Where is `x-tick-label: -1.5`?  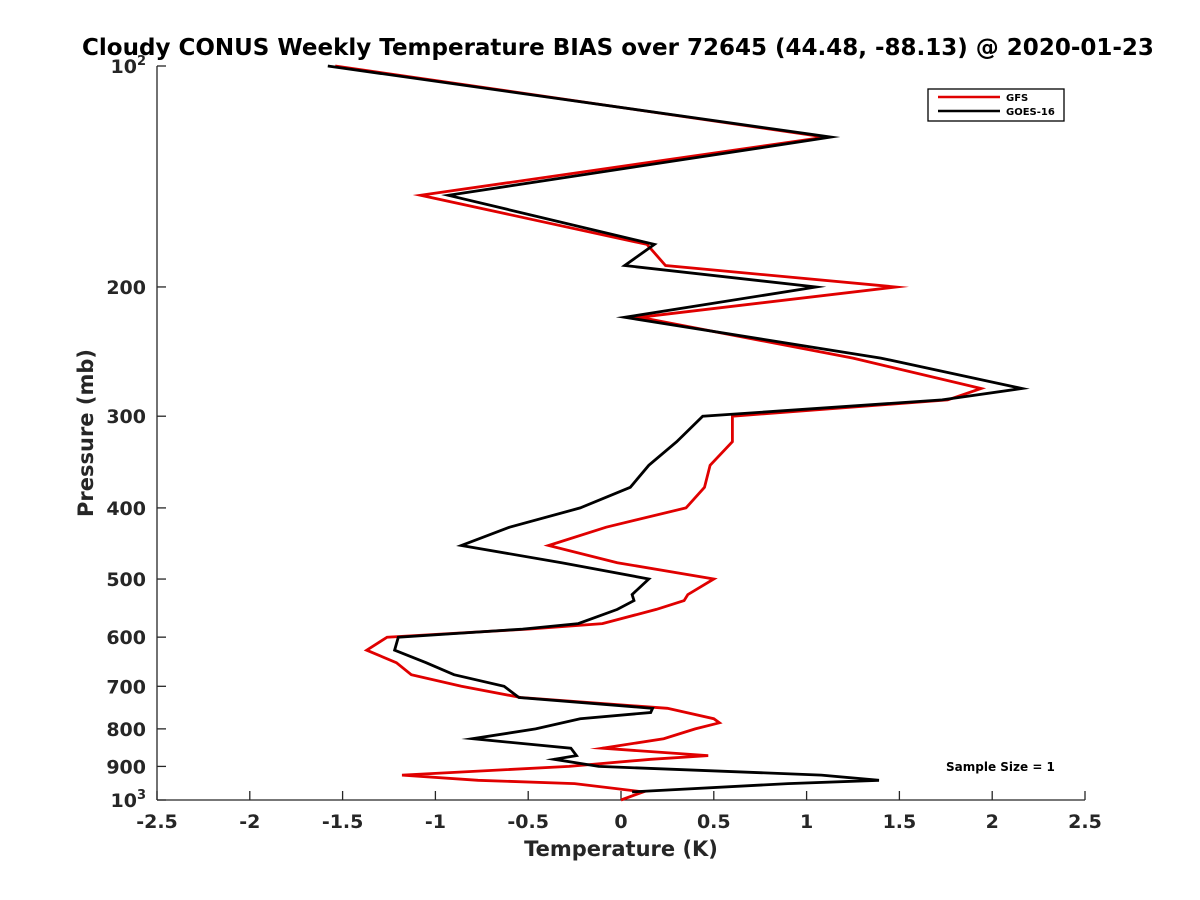
x-tick-label: -1.5 is located at coordinates (343, 822).